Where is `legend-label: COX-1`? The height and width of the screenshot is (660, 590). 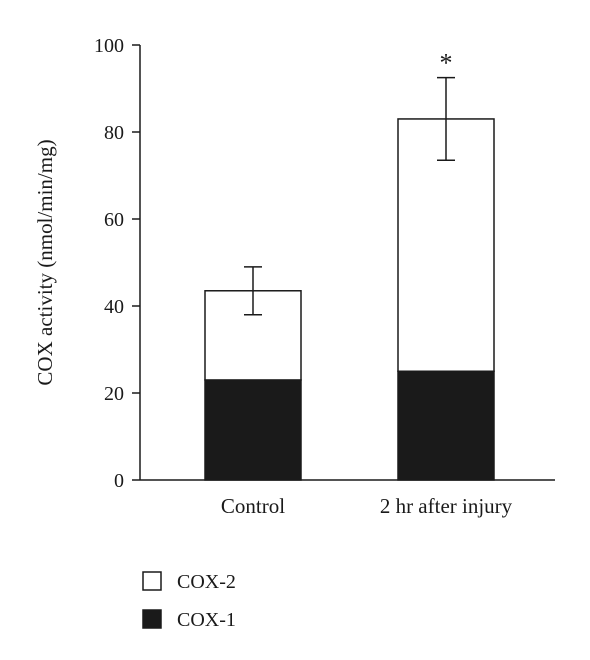
legend-label: COX-1 is located at coordinates (206, 620).